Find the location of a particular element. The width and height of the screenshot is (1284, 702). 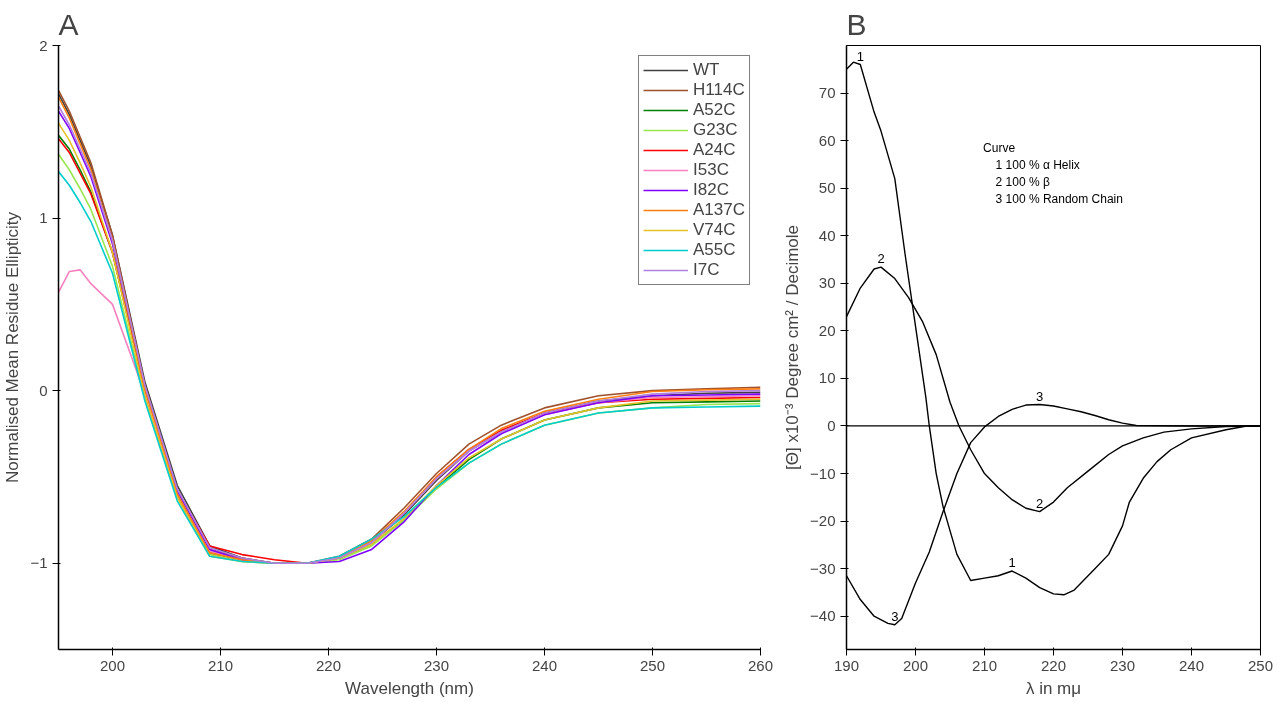

legend-label: A24C is located at coordinates (714, 150).